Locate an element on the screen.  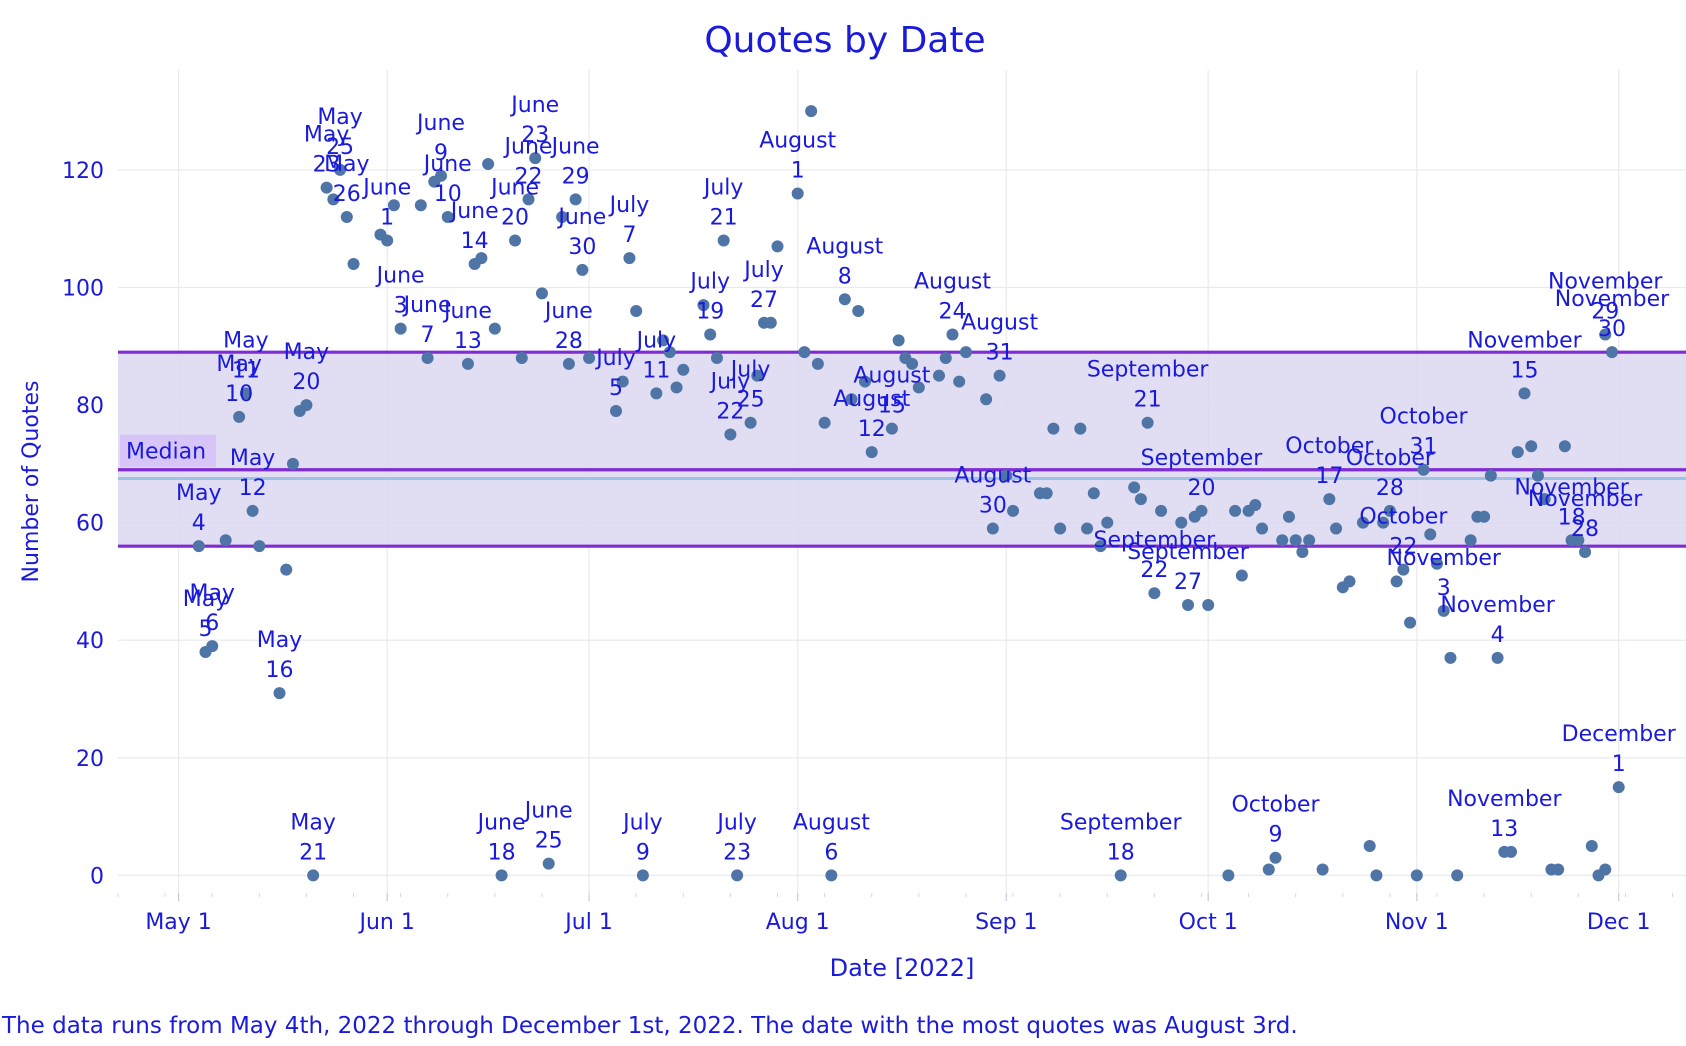
point-label: August 30 is located at coordinates (992, 491).